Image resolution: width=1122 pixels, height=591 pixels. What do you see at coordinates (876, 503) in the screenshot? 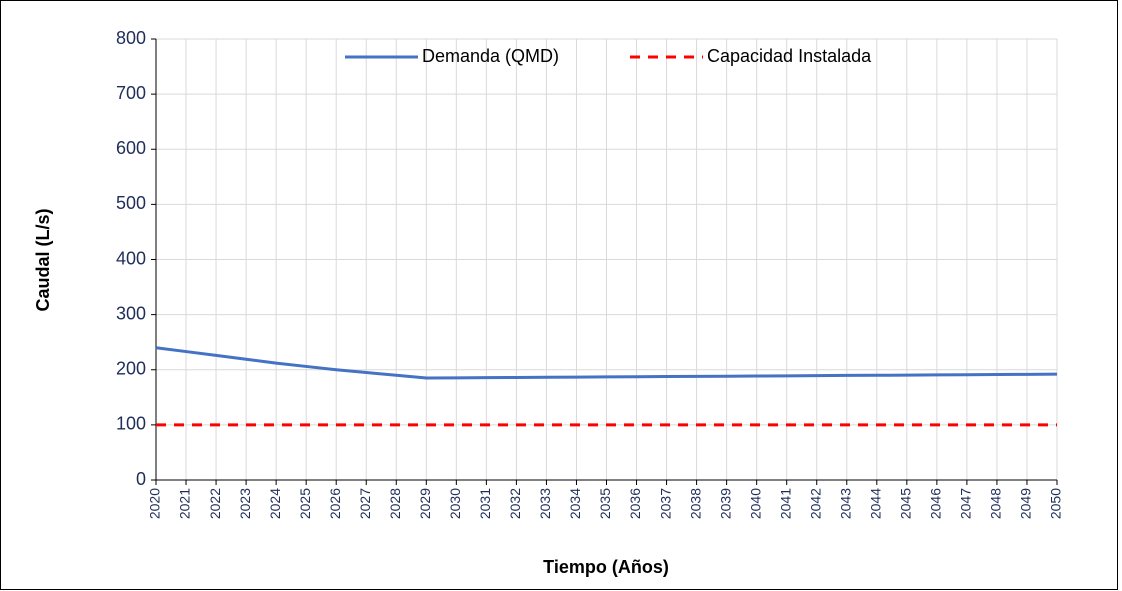
I see `x-tick-label: 2044` at bounding box center [876, 503].